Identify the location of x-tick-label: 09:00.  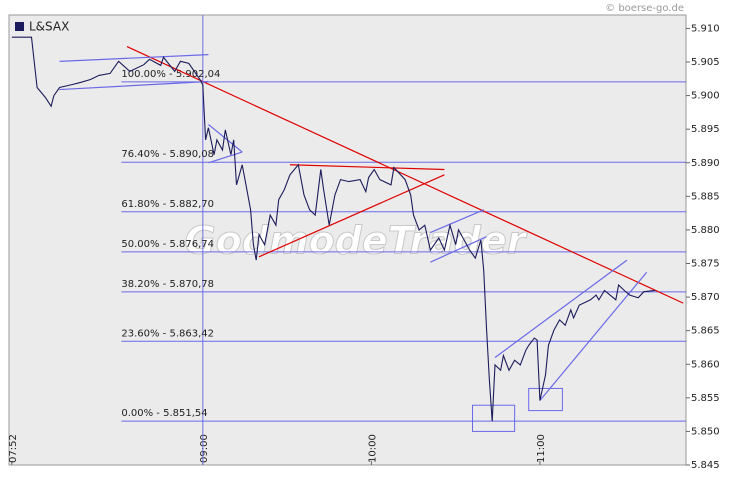
(204, 448).